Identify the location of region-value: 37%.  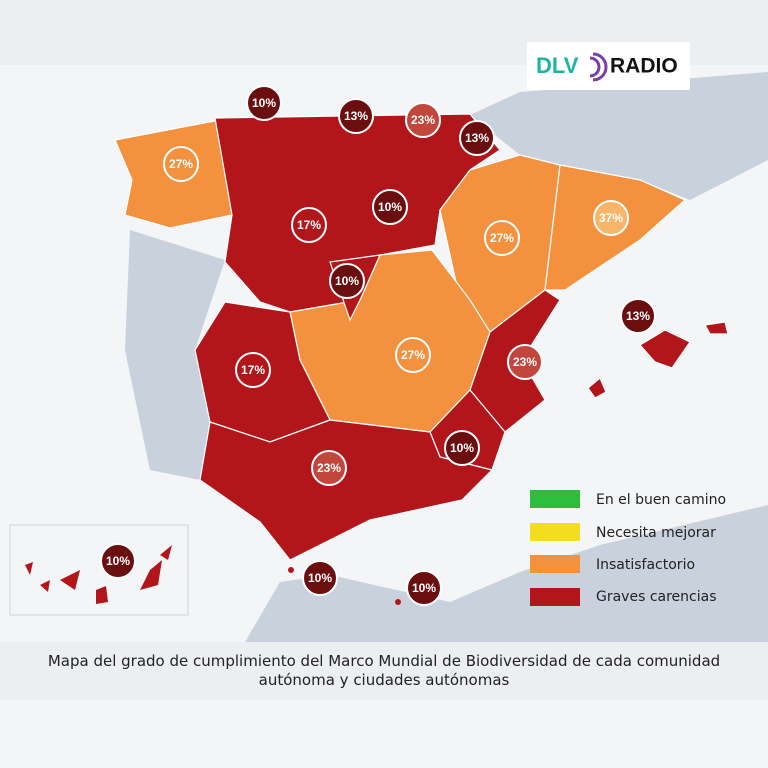
(611, 218).